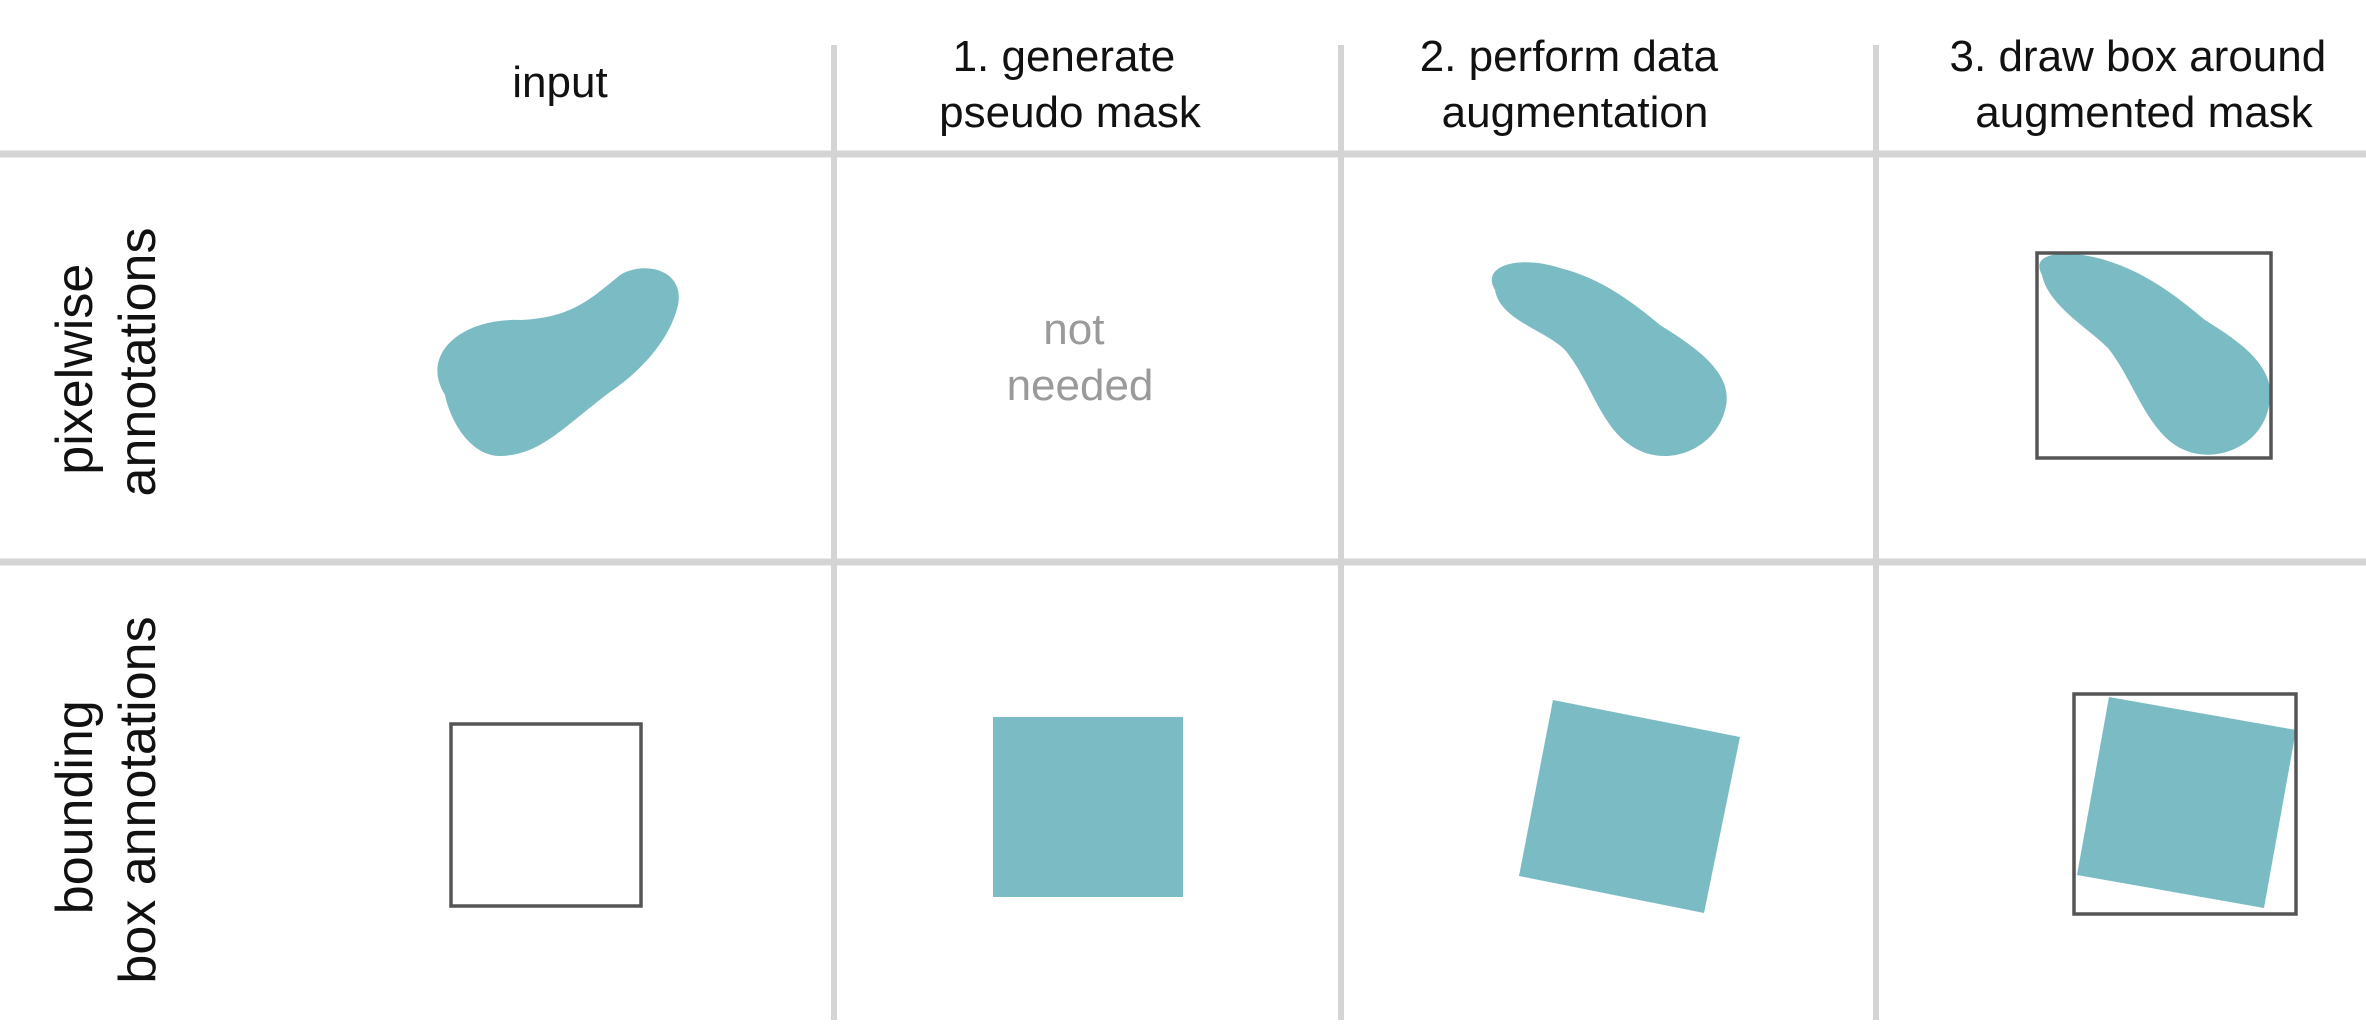  What do you see at coordinates (138, 799) in the screenshot?
I see `row-header-bbox-line-2: box annotations` at bounding box center [138, 799].